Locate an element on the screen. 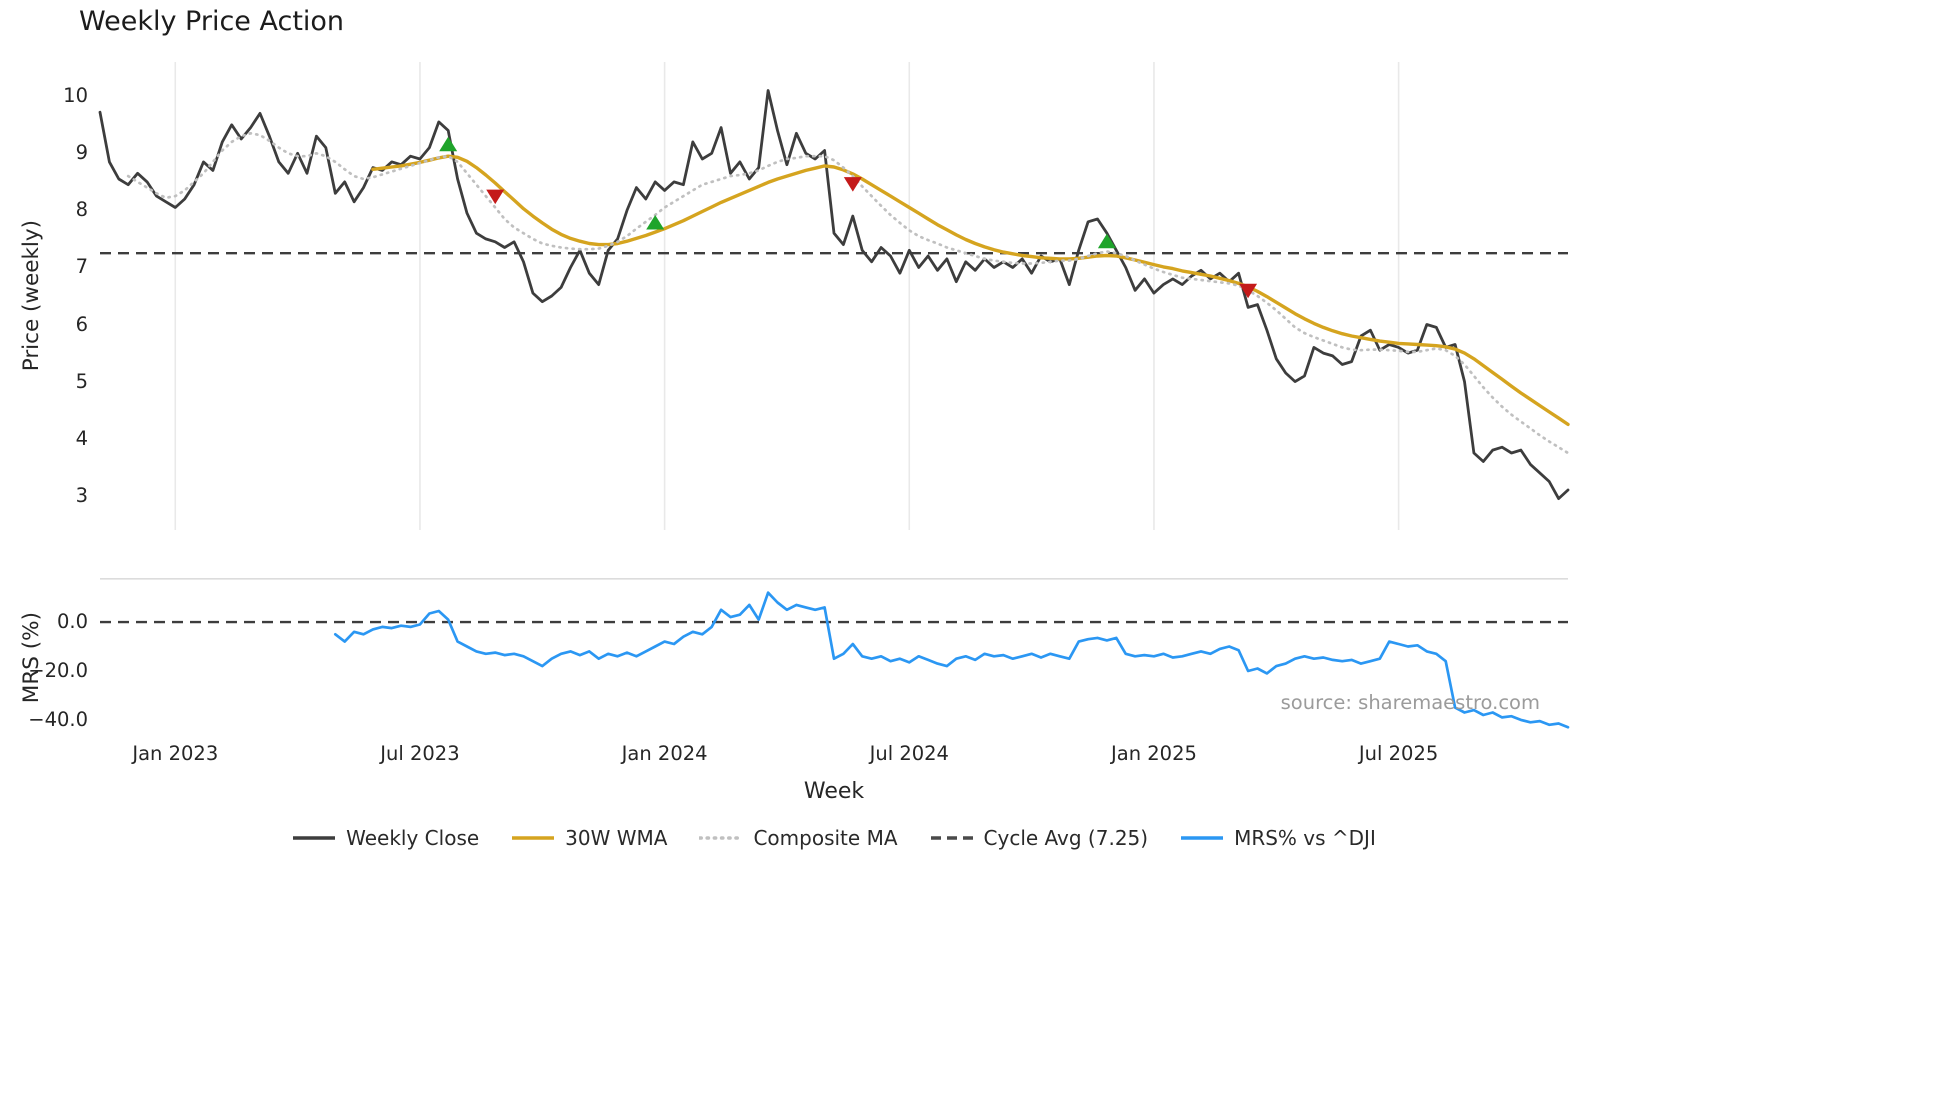  price-y-tick-label: 10 is located at coordinates (75, 96).